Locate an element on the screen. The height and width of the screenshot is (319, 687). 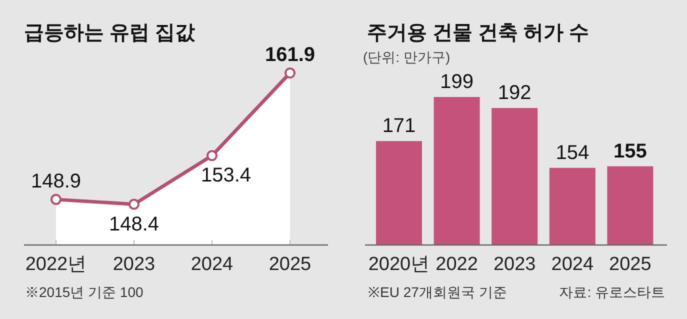
chart-title: 주거용 건물 건축 허가 수 is located at coordinates (478, 33).